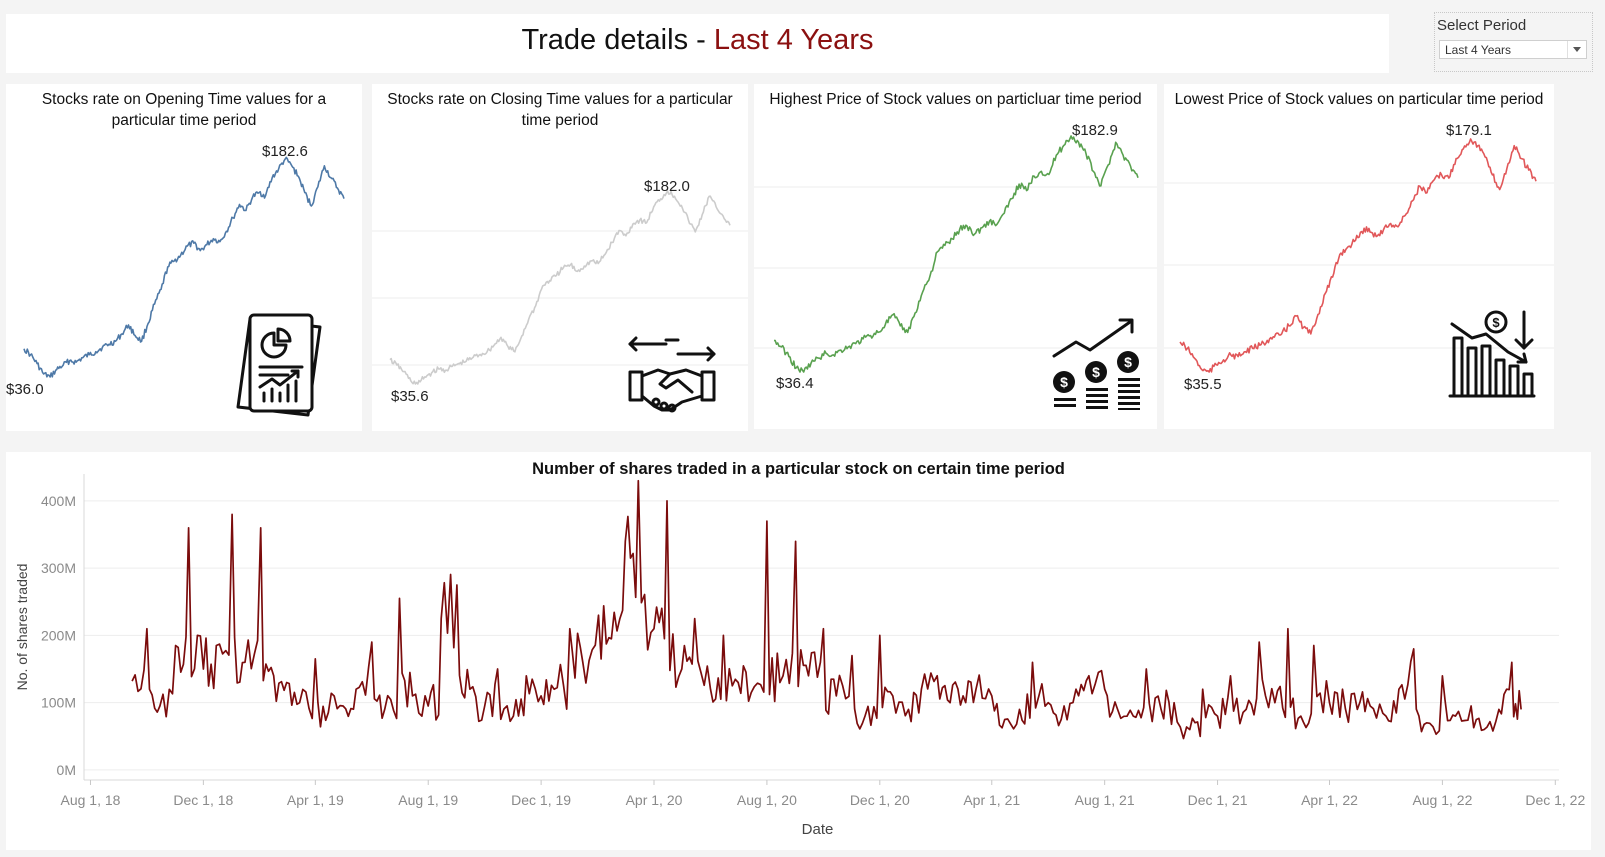  Describe the element at coordinates (1482, 25) in the screenshot. I see `period-filter-label: Select Period` at that location.